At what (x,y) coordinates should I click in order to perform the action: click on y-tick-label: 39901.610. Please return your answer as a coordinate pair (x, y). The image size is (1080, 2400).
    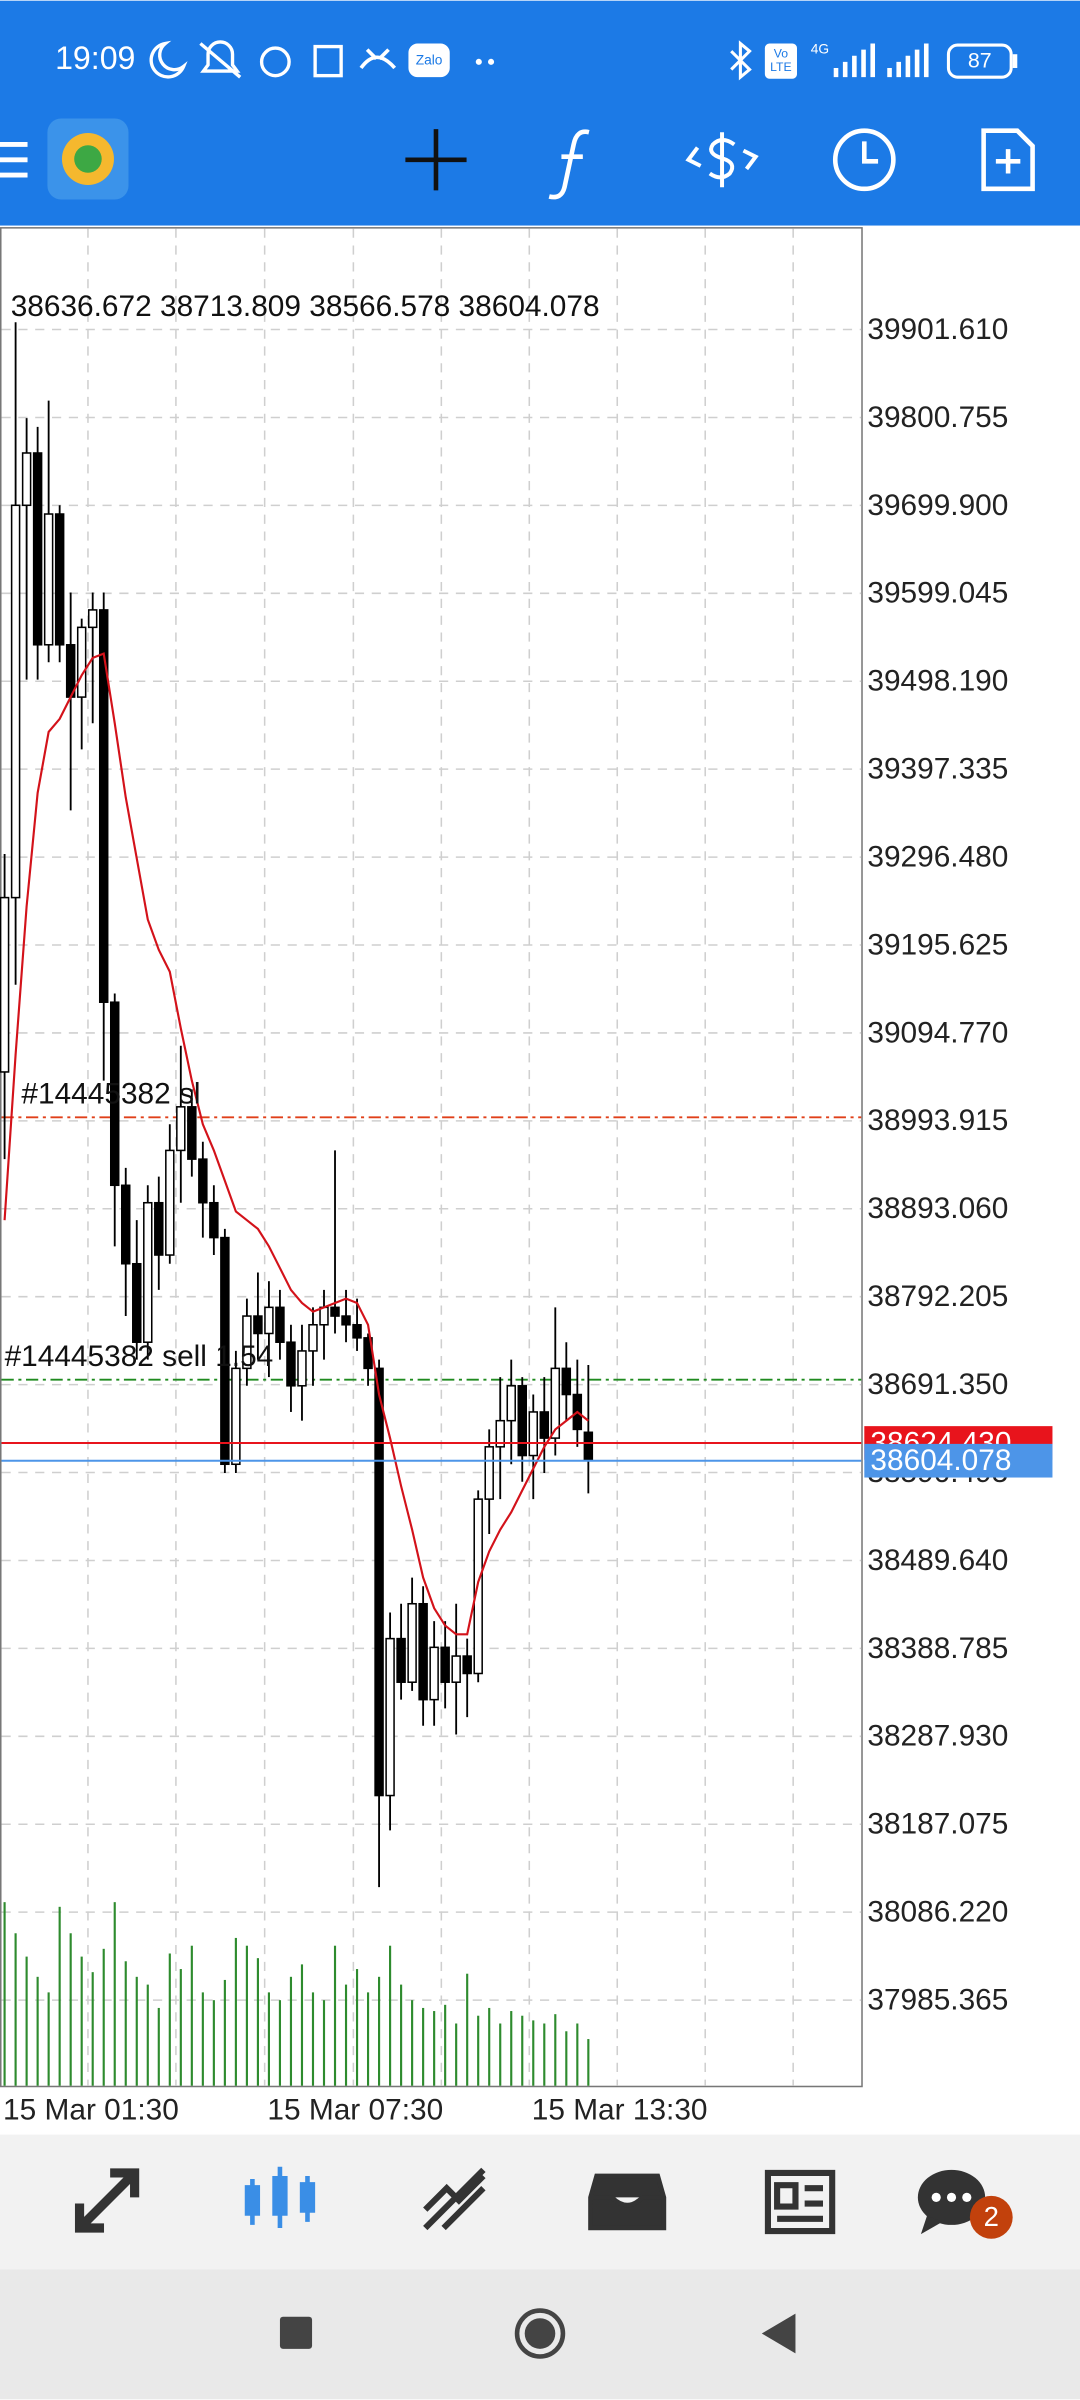
    Looking at the image, I should click on (937, 329).